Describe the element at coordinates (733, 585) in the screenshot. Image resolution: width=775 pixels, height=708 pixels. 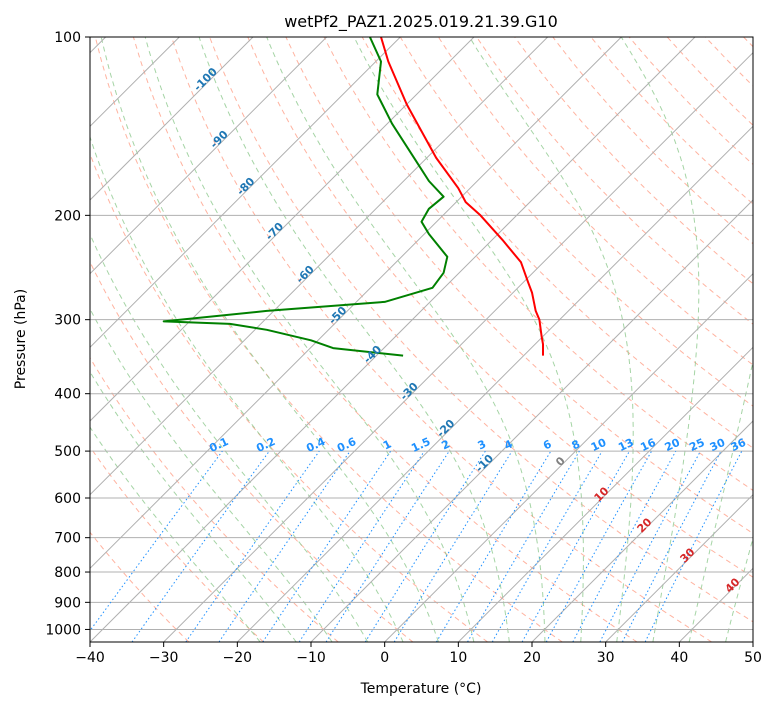
I see `moist-adiabat-label: 40` at that location.